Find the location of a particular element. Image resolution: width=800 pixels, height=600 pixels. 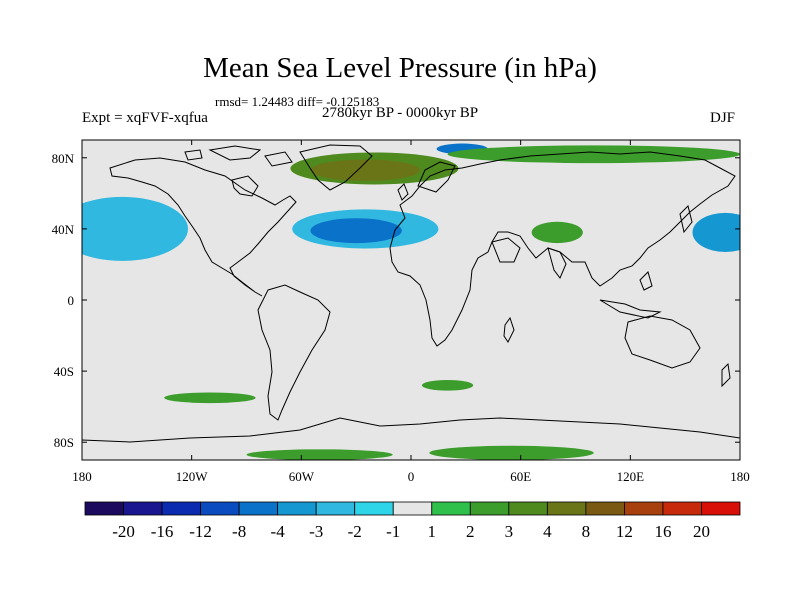

x-tick-label: 120E is located at coordinates (631, 476).